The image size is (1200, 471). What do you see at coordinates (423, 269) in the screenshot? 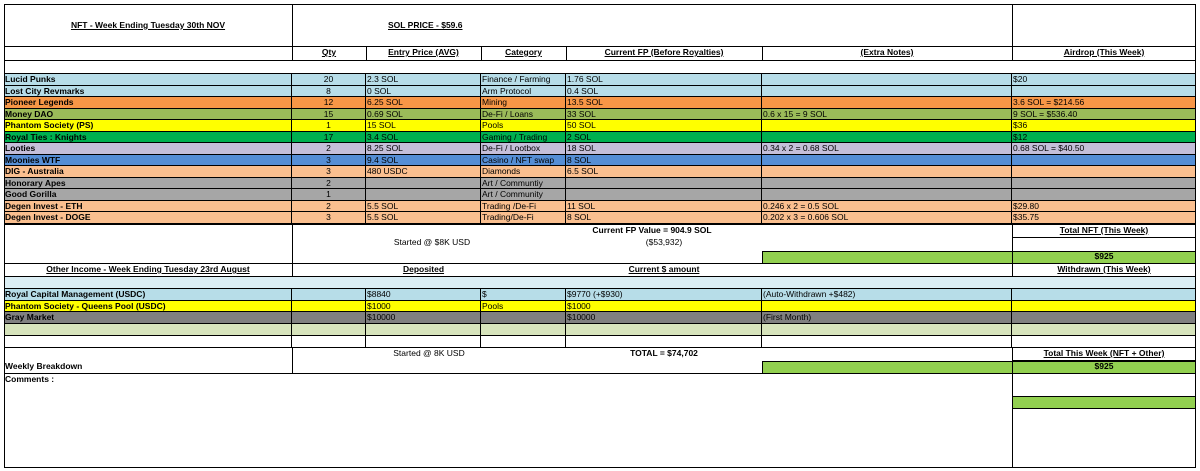
I see `col-header-deposited: Deposited` at bounding box center [423, 269].